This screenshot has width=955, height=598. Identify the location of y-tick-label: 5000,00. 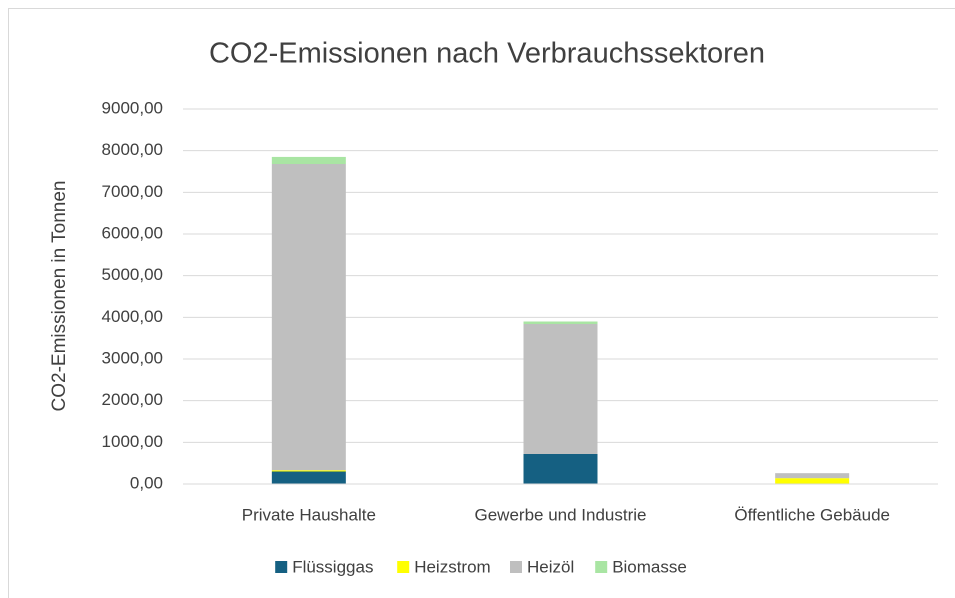
(132, 274).